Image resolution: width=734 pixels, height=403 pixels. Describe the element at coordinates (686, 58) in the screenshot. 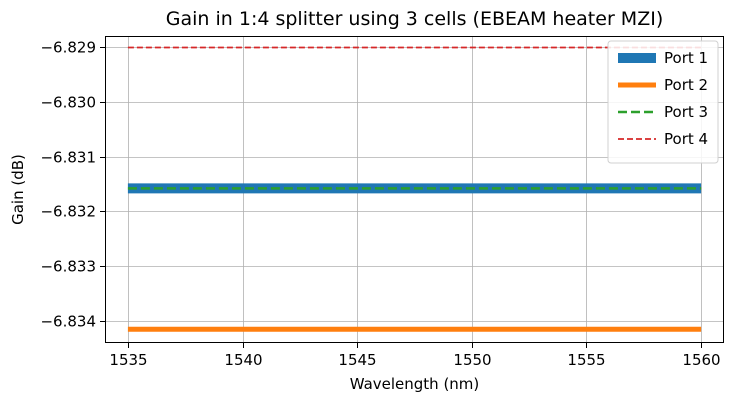

I see `legend-label: Port 1` at that location.